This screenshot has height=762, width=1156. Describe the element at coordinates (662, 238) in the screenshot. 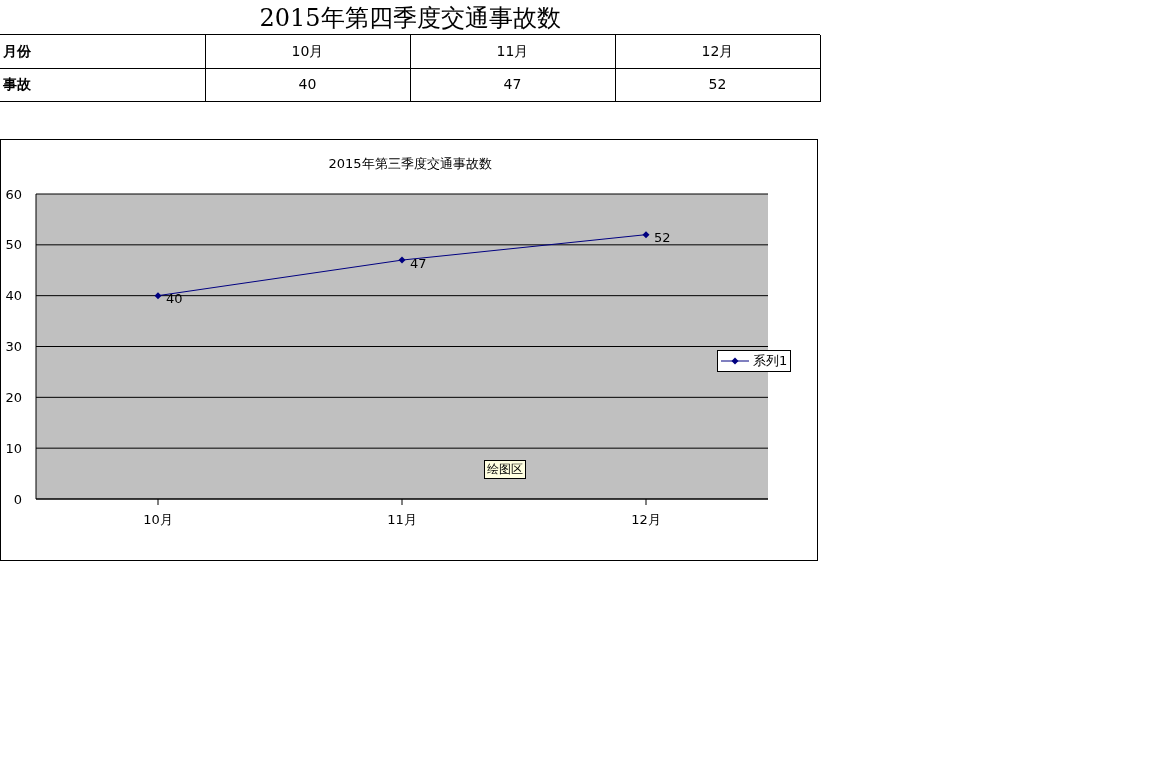

I see `data-label: 52` at that location.